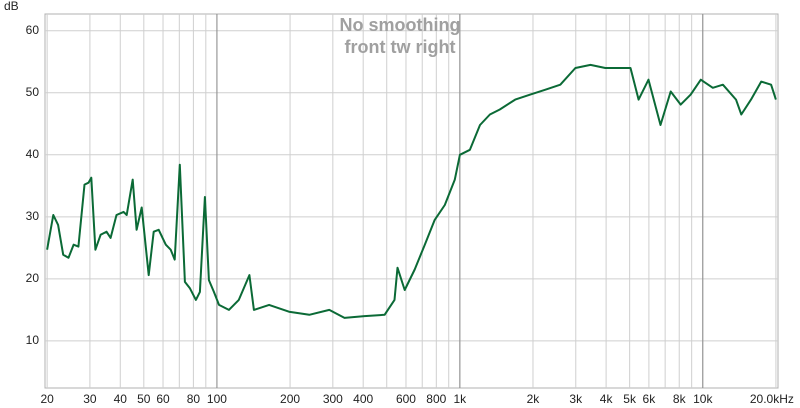  Describe the element at coordinates (144, 399) in the screenshot. I see `x-tick-label: 50` at that location.